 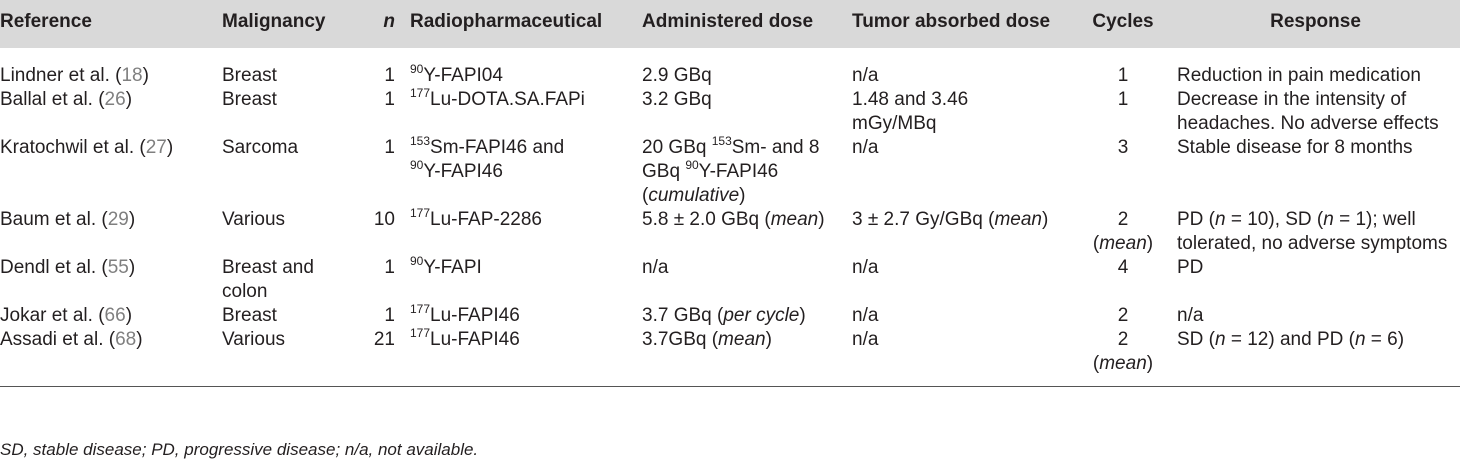 I want to click on cell-malignancy: Sarcoma, so click(x=260, y=147).